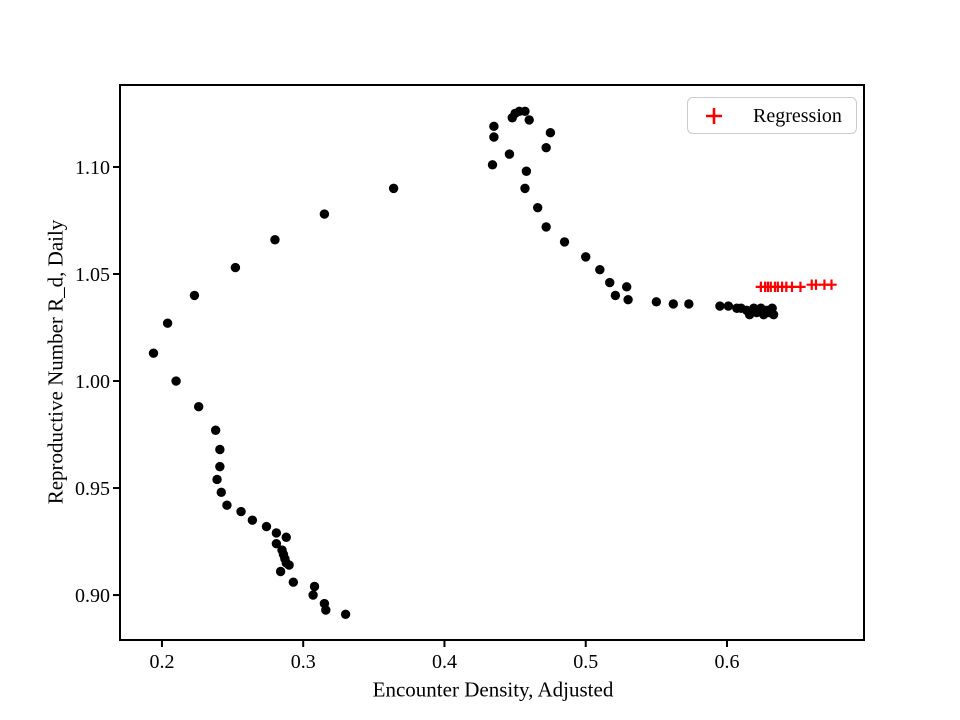  Describe the element at coordinates (726, 662) in the screenshot. I see `x-tick-label: 0.6` at that location.